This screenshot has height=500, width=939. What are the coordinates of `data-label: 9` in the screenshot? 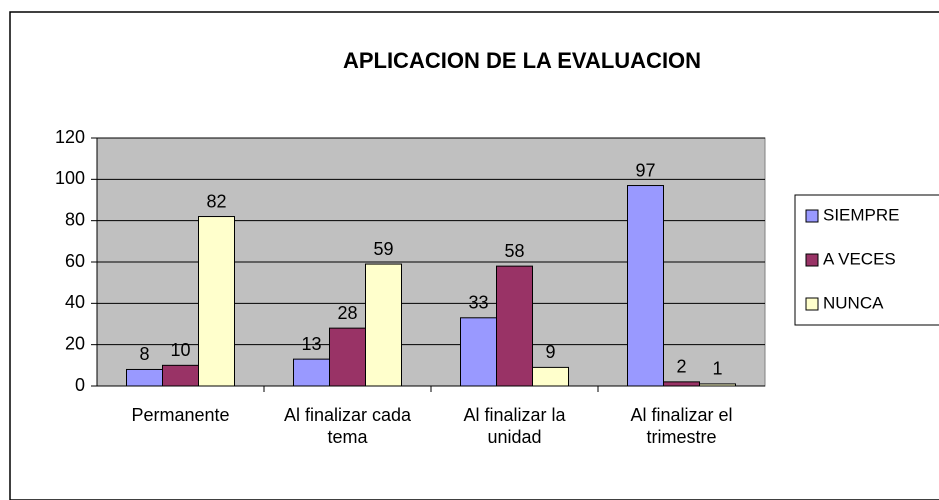 It's located at (550, 352).